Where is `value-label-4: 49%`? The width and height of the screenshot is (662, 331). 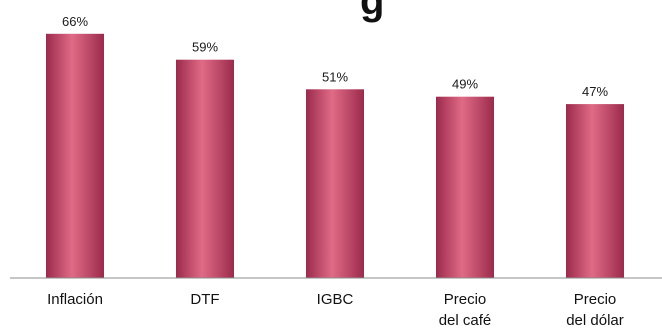 value-label-4: 49% is located at coordinates (465, 84).